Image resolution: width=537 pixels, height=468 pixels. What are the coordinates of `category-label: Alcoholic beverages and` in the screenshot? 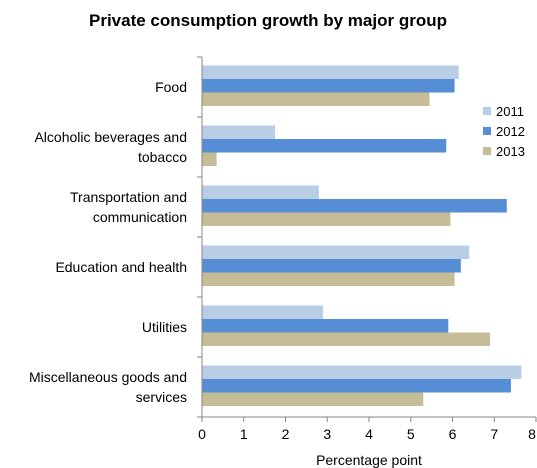 It's located at (110, 137).